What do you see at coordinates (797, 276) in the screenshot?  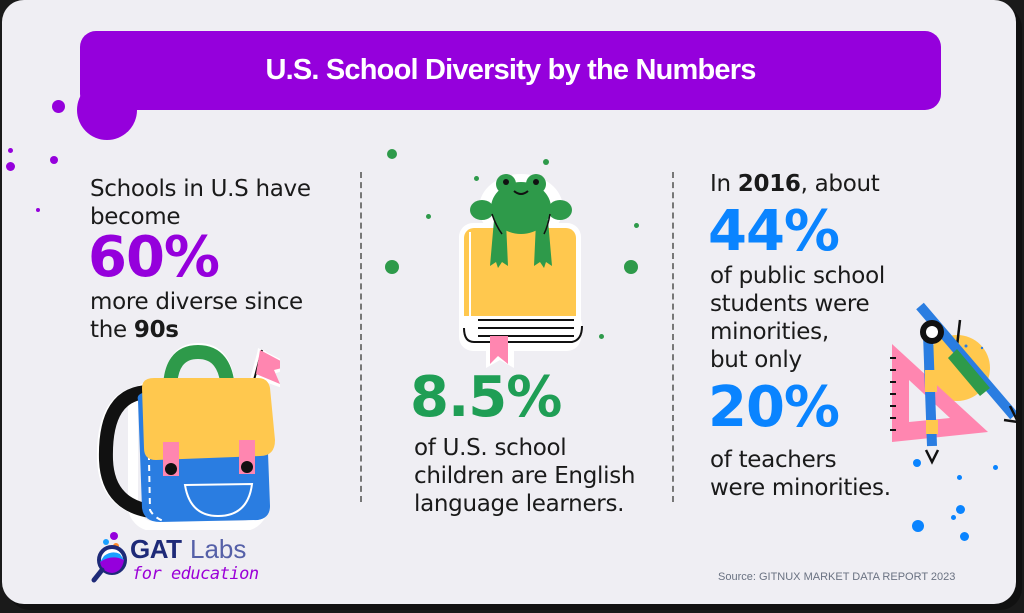 I see `text-line: of public school` at bounding box center [797, 276].